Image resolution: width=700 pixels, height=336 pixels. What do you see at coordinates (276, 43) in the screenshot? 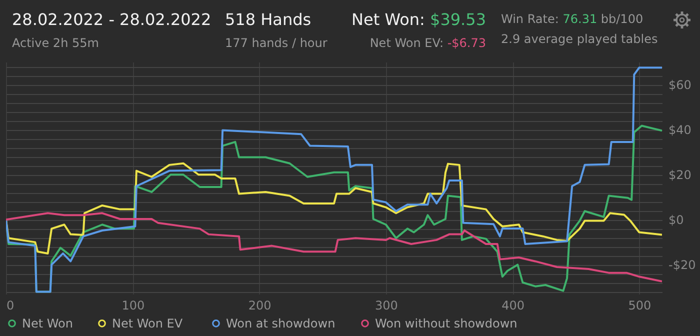
I see `text: 177 hands / hour` at bounding box center [276, 43].